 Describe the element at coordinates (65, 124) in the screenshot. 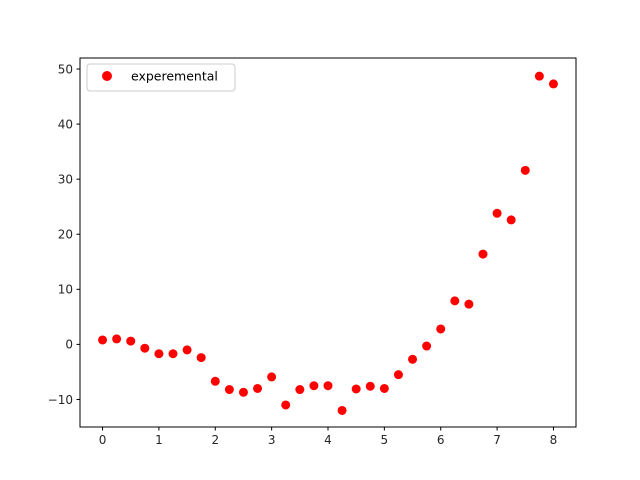

I see `y-tick-label: 40` at that location.